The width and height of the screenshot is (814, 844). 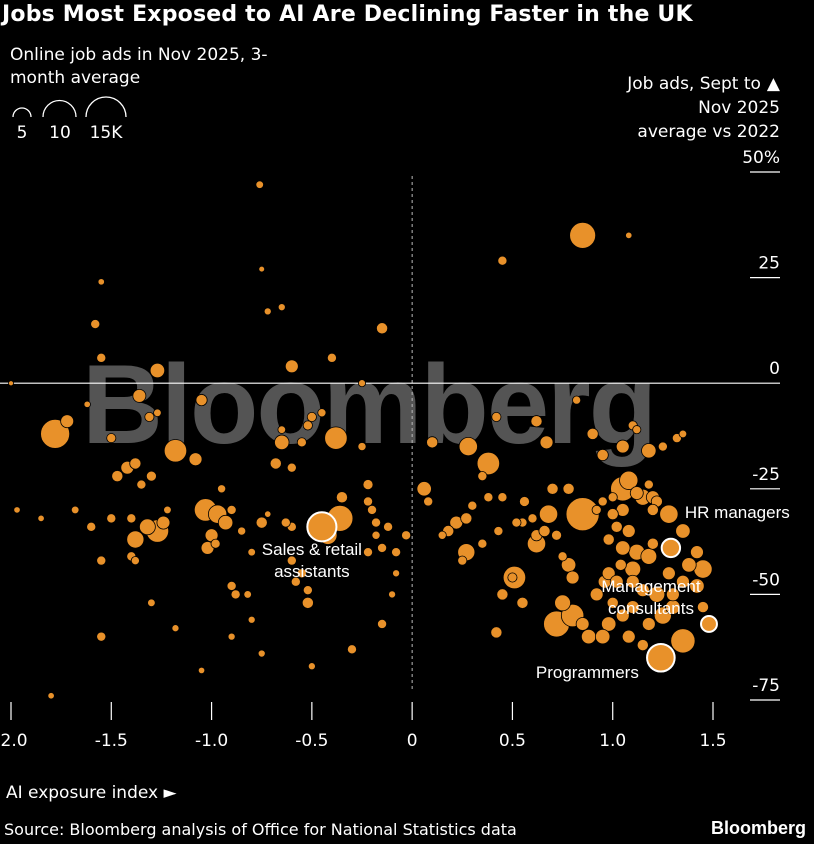 I want to click on x-tick-label: -0.5, so click(x=311, y=741).